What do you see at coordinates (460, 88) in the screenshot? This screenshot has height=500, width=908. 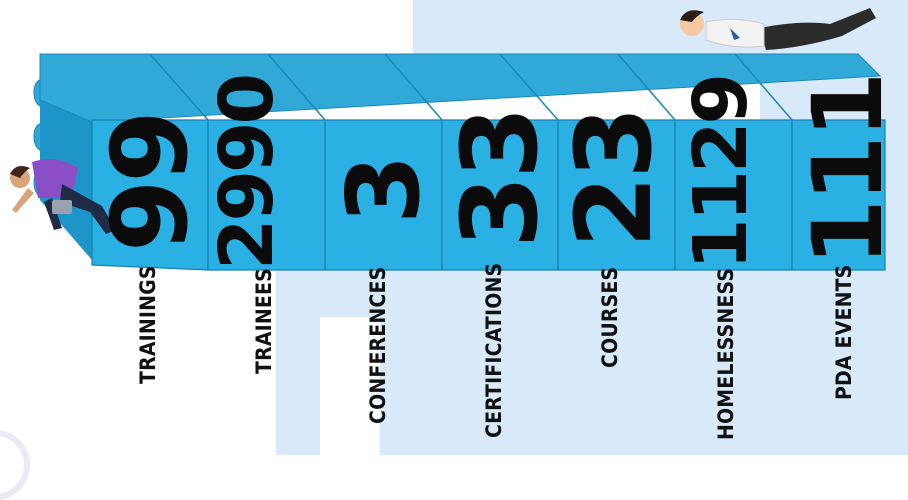 I see `brick-top-face` at bounding box center [460, 88].